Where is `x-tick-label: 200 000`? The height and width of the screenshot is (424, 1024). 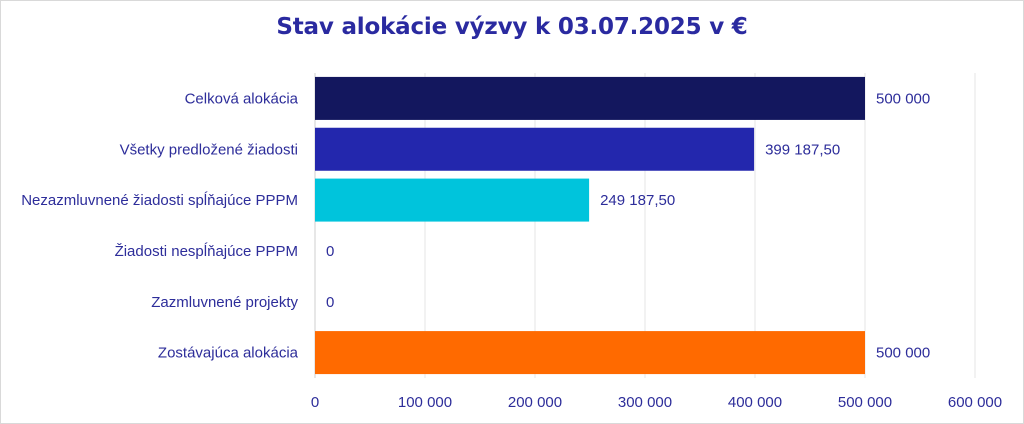
x-tick-label: 200 000 is located at coordinates (535, 402).